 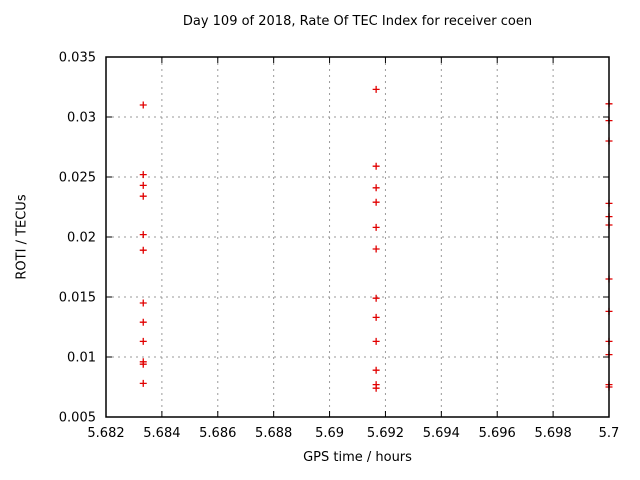 I want to click on y-tick-label: 0.02, so click(x=81, y=238).